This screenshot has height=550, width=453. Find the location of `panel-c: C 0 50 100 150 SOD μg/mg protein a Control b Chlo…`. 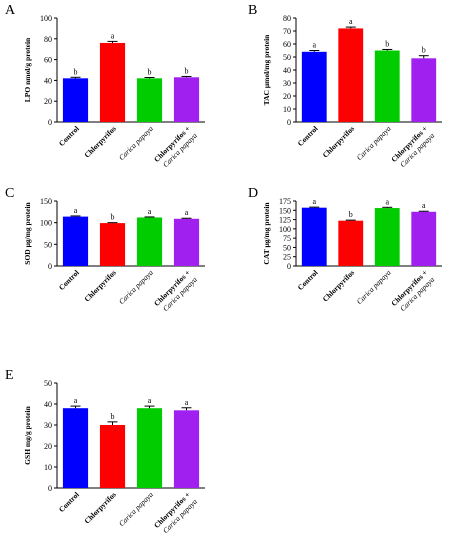

panel-c: C 0 50 100 150 SOD μg/mg protein a Control b Chlo… is located at coordinates (105, 249).